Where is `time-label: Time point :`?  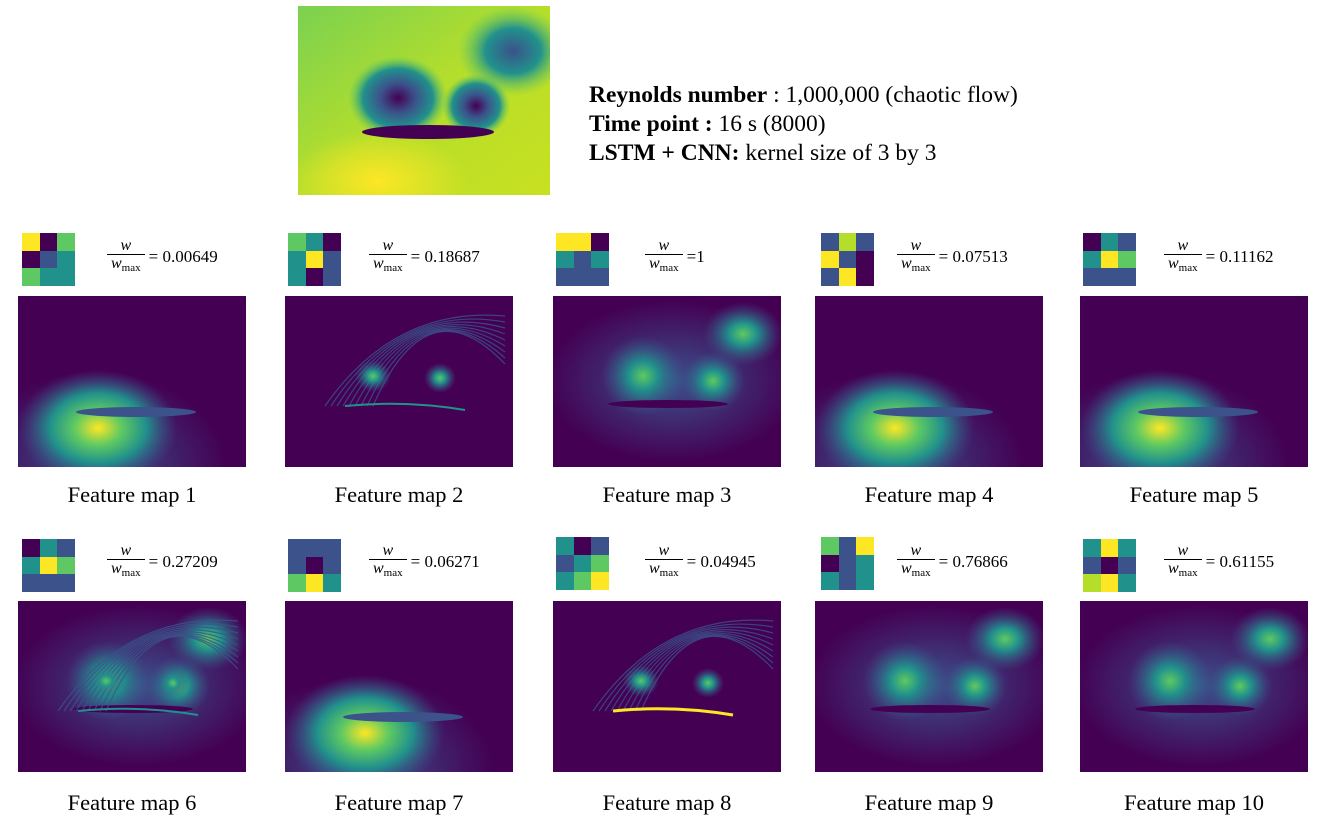
time-label: Time point : is located at coordinates (651, 124).